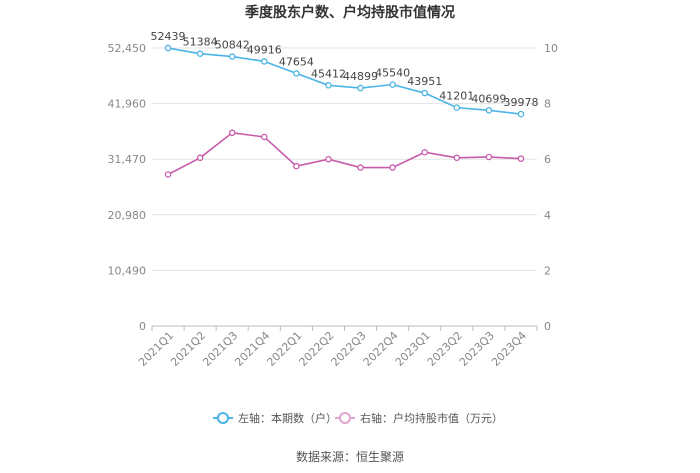 This screenshot has width=700, height=473. I want to click on data-label: 52439, so click(168, 36).